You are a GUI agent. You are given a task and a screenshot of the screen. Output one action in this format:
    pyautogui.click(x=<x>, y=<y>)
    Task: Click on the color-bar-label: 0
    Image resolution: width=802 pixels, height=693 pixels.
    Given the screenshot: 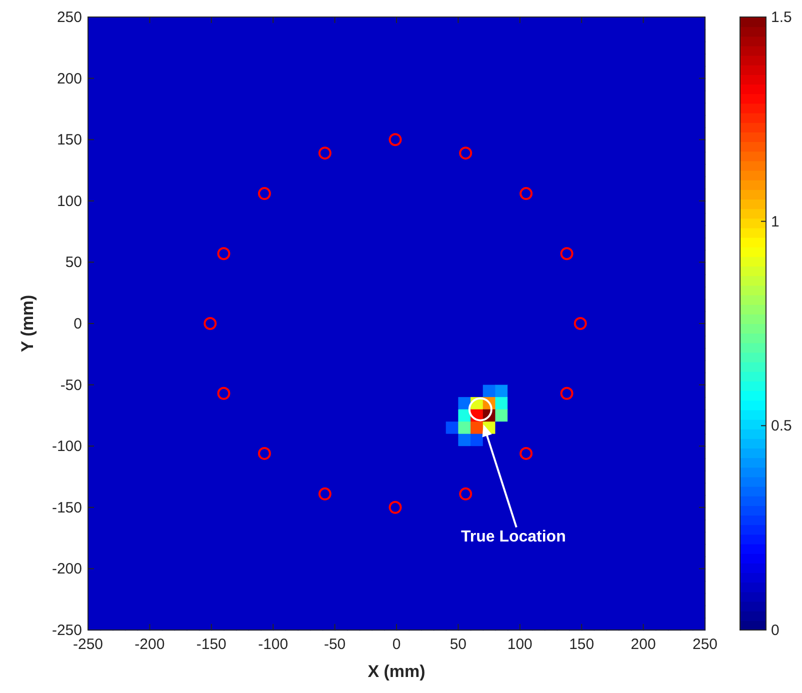 What is the action you would take?
    pyautogui.click(x=775, y=630)
    